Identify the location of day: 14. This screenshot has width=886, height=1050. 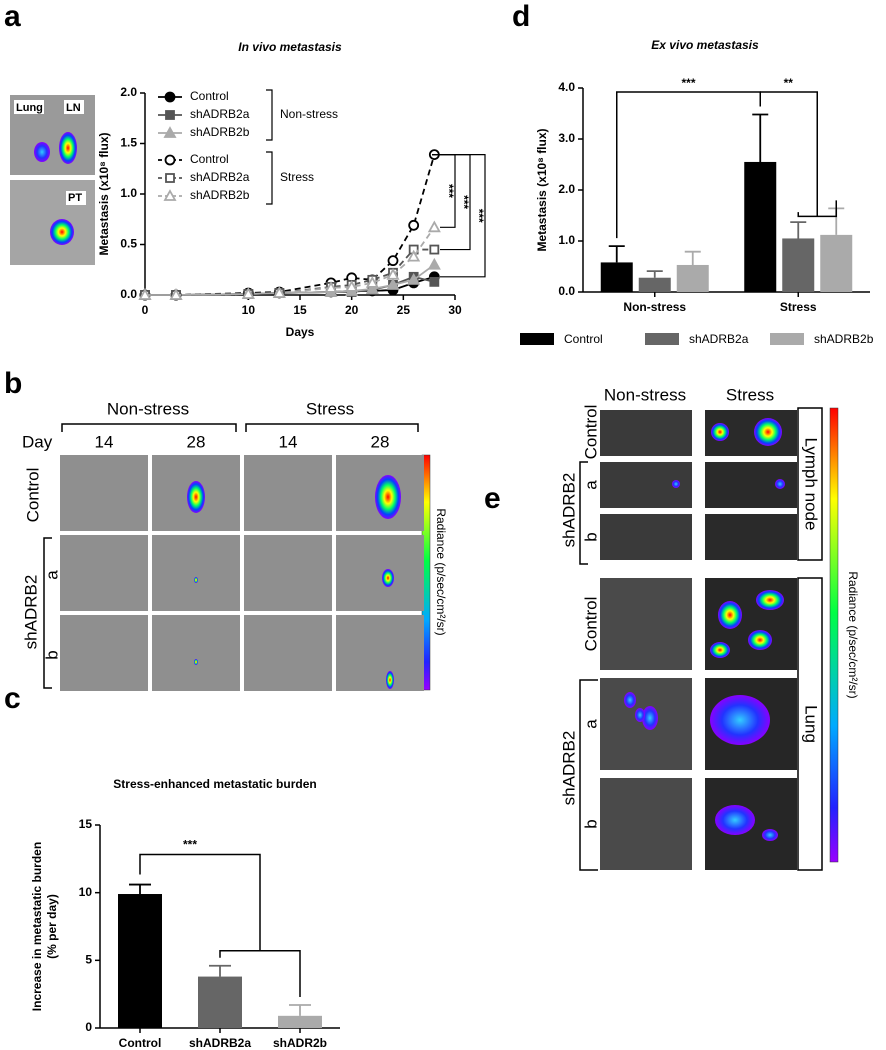
(104, 441).